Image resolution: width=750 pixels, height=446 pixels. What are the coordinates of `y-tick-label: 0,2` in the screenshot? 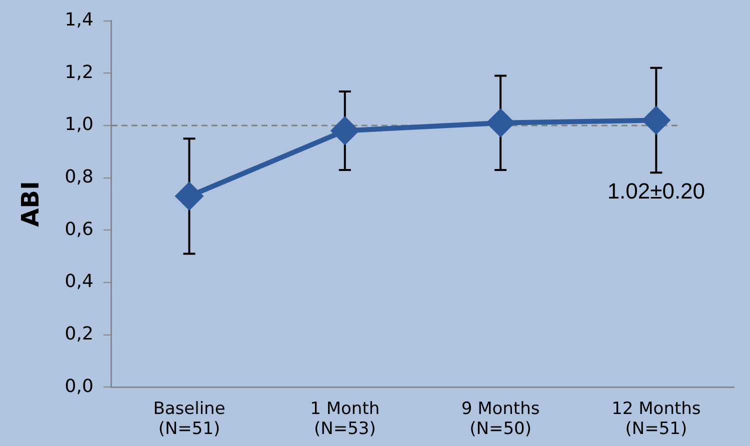 It's located at (79, 334).